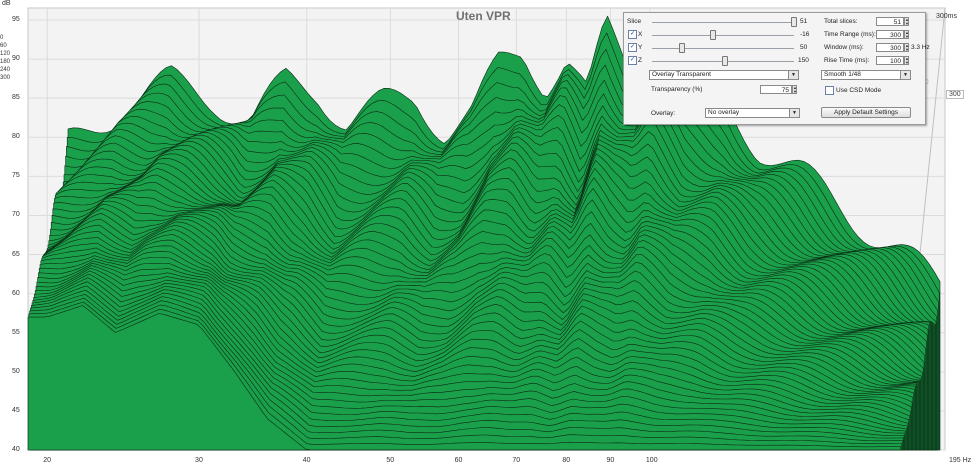 Image resolution: width=975 pixels, height=467 pixels. What do you see at coordinates (632, 47) in the screenshot?
I see `y-axis-checkbox: ✓` at bounding box center [632, 47].